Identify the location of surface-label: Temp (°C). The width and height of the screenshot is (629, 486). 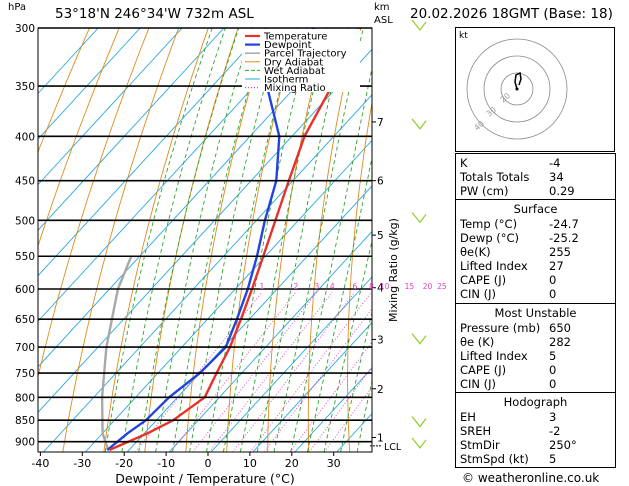
(489, 224).